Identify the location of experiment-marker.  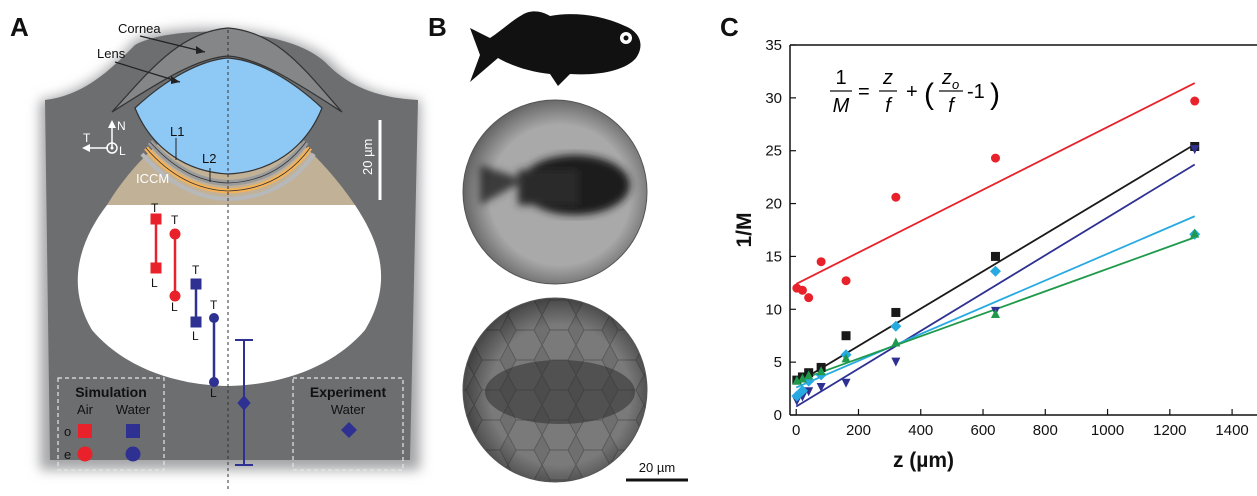
(244, 402).